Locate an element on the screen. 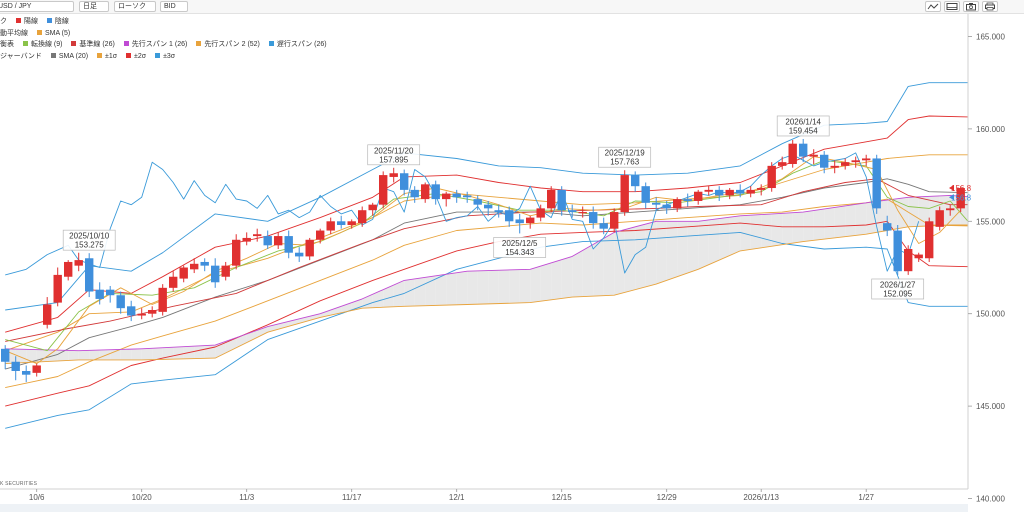 The width and height of the screenshot is (1024, 512). legend-item-label: SMA (5) is located at coordinates (57, 33).